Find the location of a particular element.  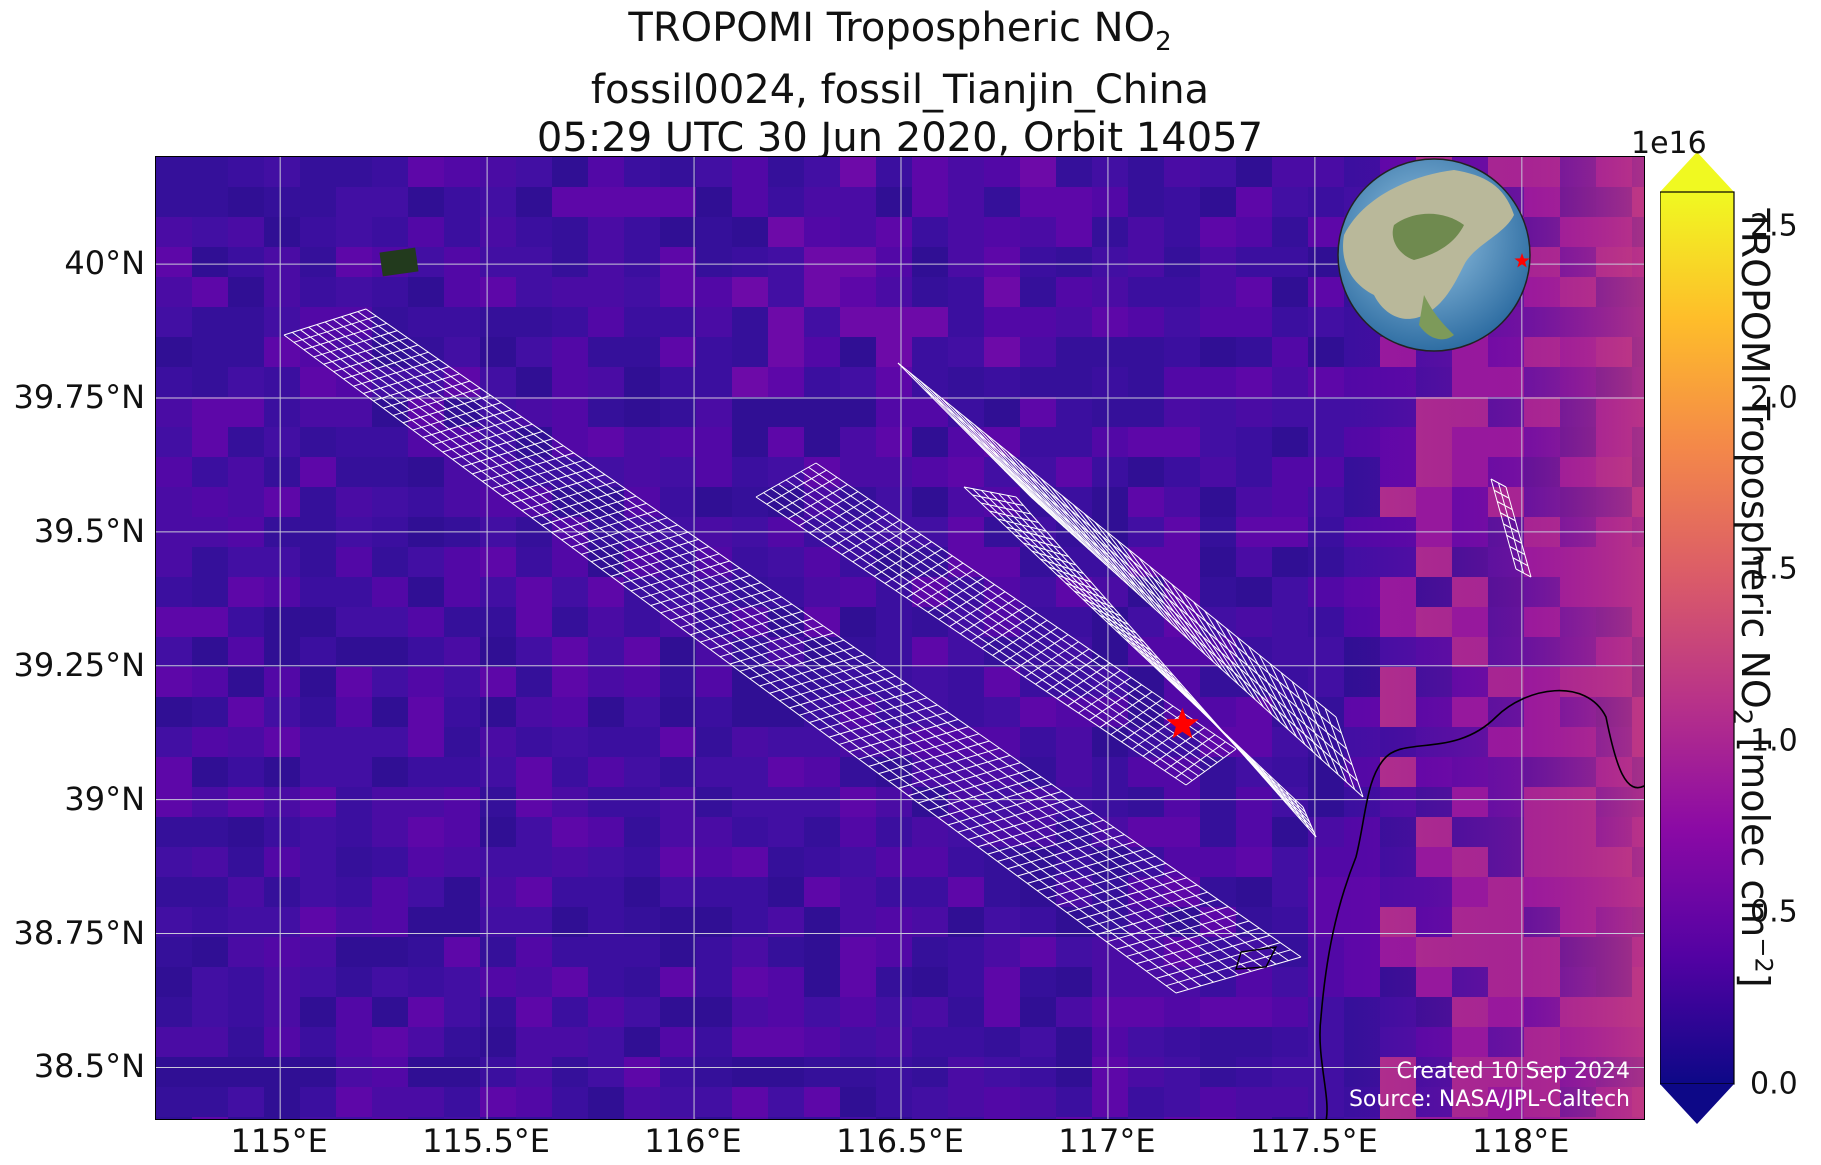

lon-tick-label: 117°E is located at coordinates (1107, 1141).